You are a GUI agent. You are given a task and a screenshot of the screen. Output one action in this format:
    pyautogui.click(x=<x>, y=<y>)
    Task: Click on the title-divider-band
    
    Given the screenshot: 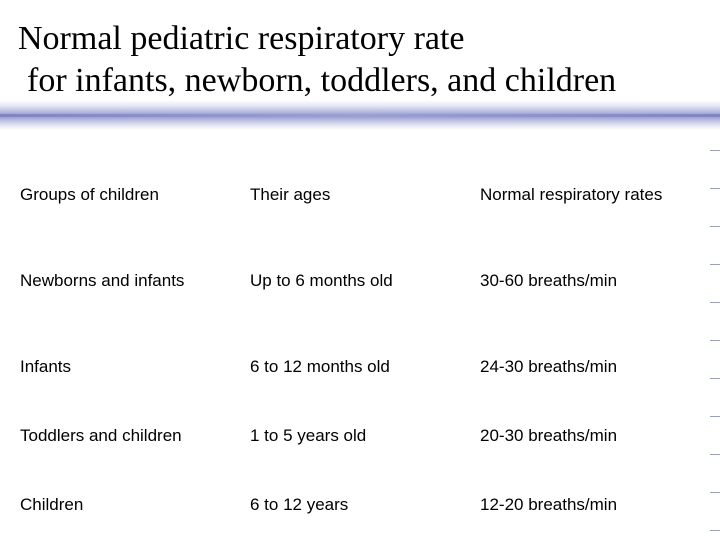 What is the action you would take?
    pyautogui.click(x=360, y=115)
    